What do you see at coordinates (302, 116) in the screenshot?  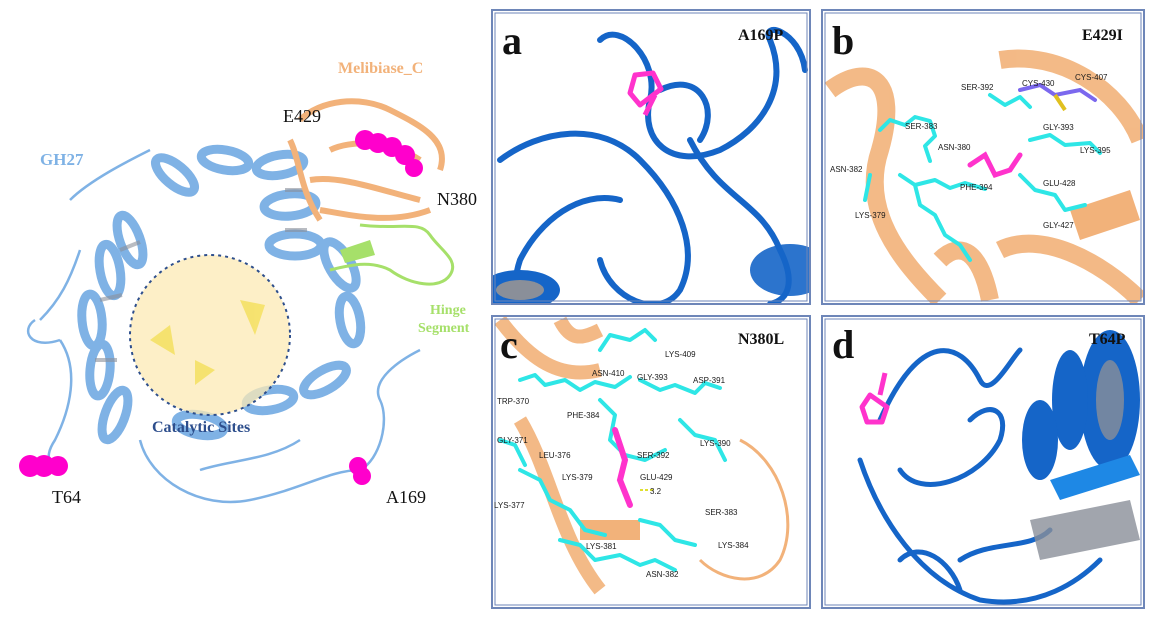 I see `e429-label: E429` at bounding box center [302, 116].